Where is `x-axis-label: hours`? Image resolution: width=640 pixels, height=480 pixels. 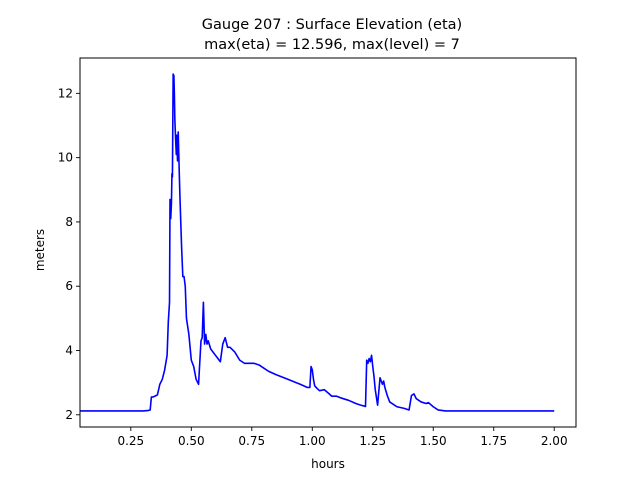
x-axis-label: hours is located at coordinates (328, 464).